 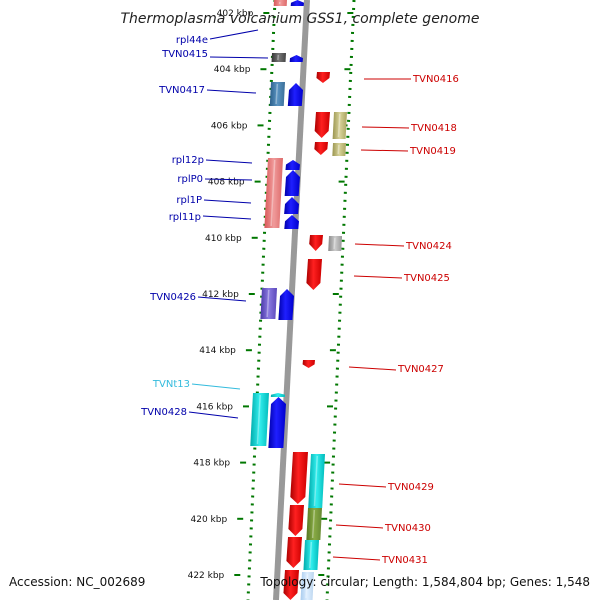 What do you see at coordinates (184, 54) in the screenshot?
I see `gene-label-left: TVN0415` at bounding box center [184, 54].